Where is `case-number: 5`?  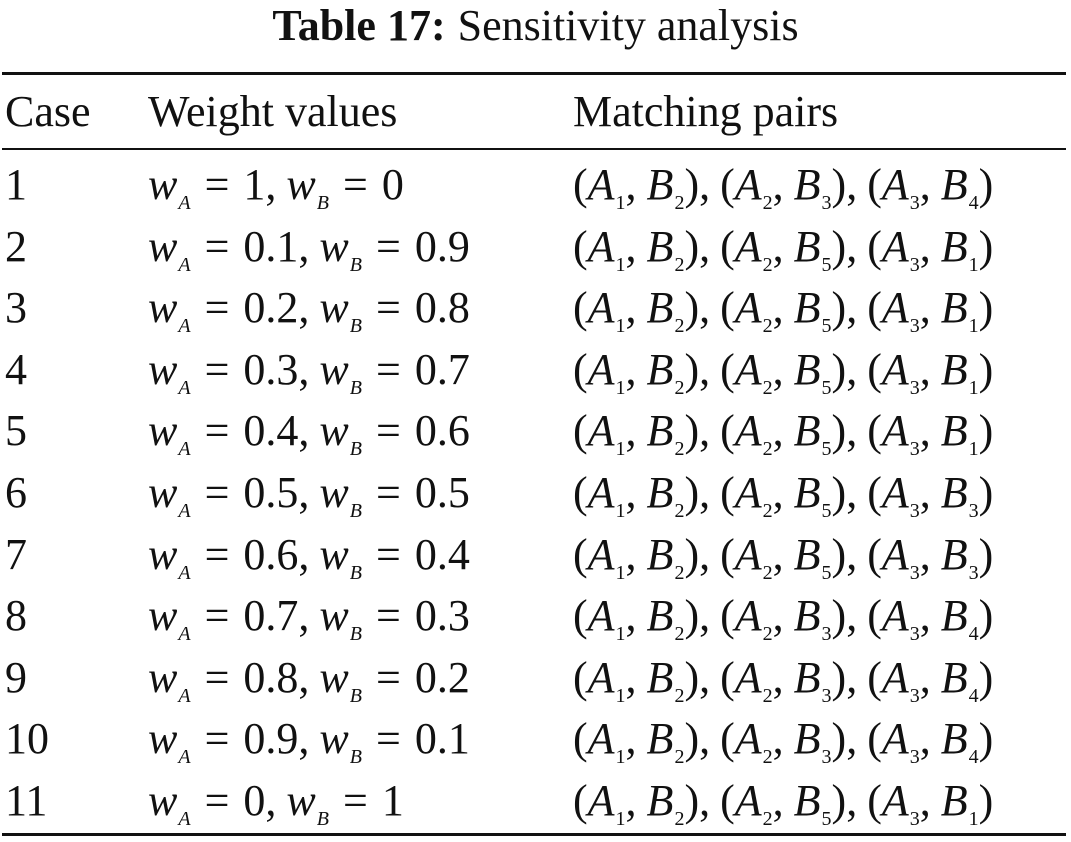 case-number: 5 is located at coordinates (16, 431).